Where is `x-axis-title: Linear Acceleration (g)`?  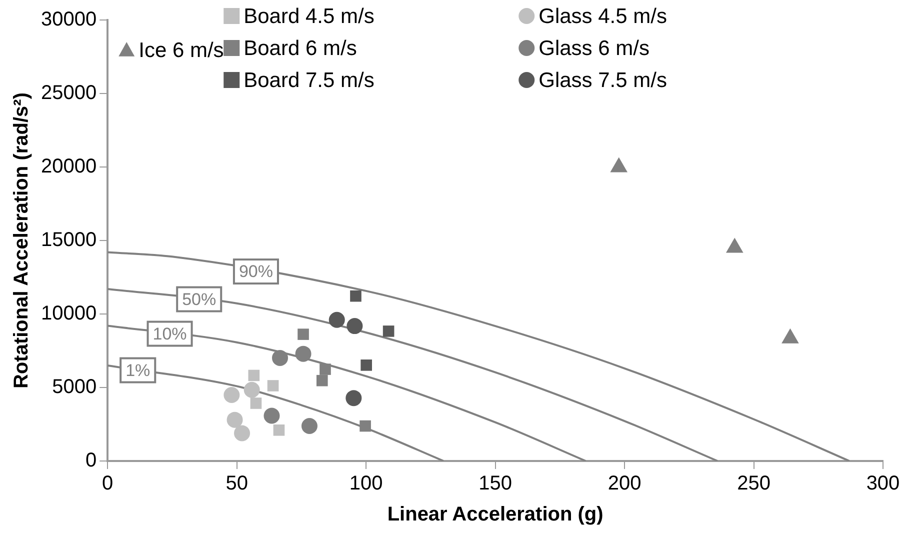 x-axis-title: Linear Acceleration (g) is located at coordinates (495, 515).